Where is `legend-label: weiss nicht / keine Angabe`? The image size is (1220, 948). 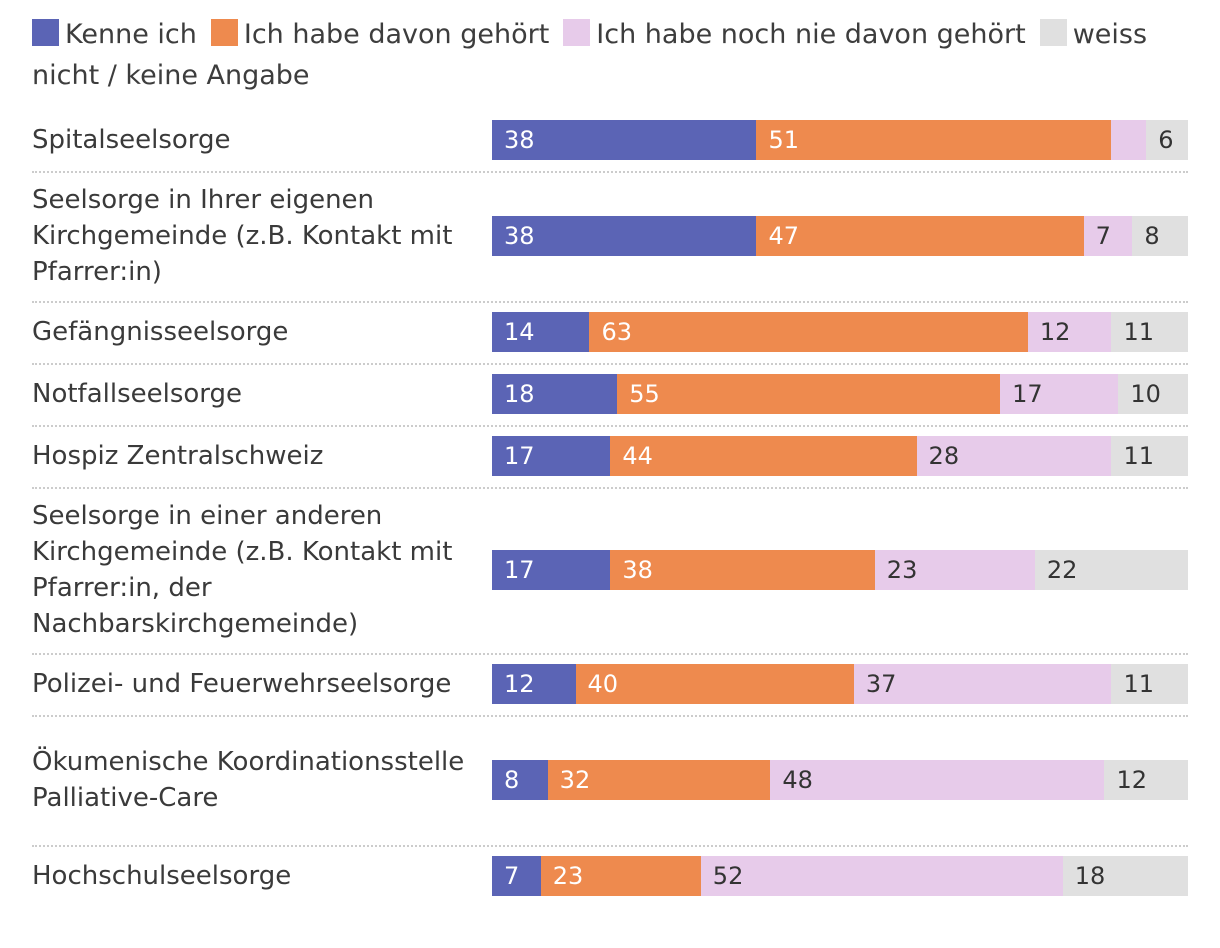 legend-label: weiss nicht / keine Angabe is located at coordinates (590, 55).